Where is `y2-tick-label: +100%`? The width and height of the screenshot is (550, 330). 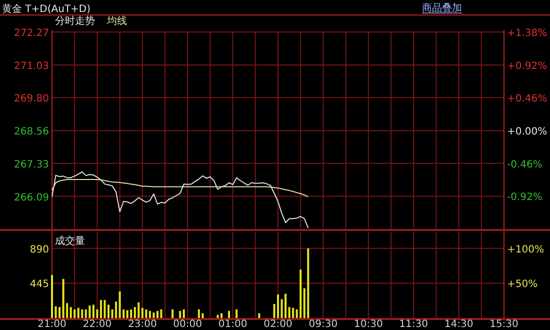 y2-tick-label: +100% is located at coordinates (525, 250).